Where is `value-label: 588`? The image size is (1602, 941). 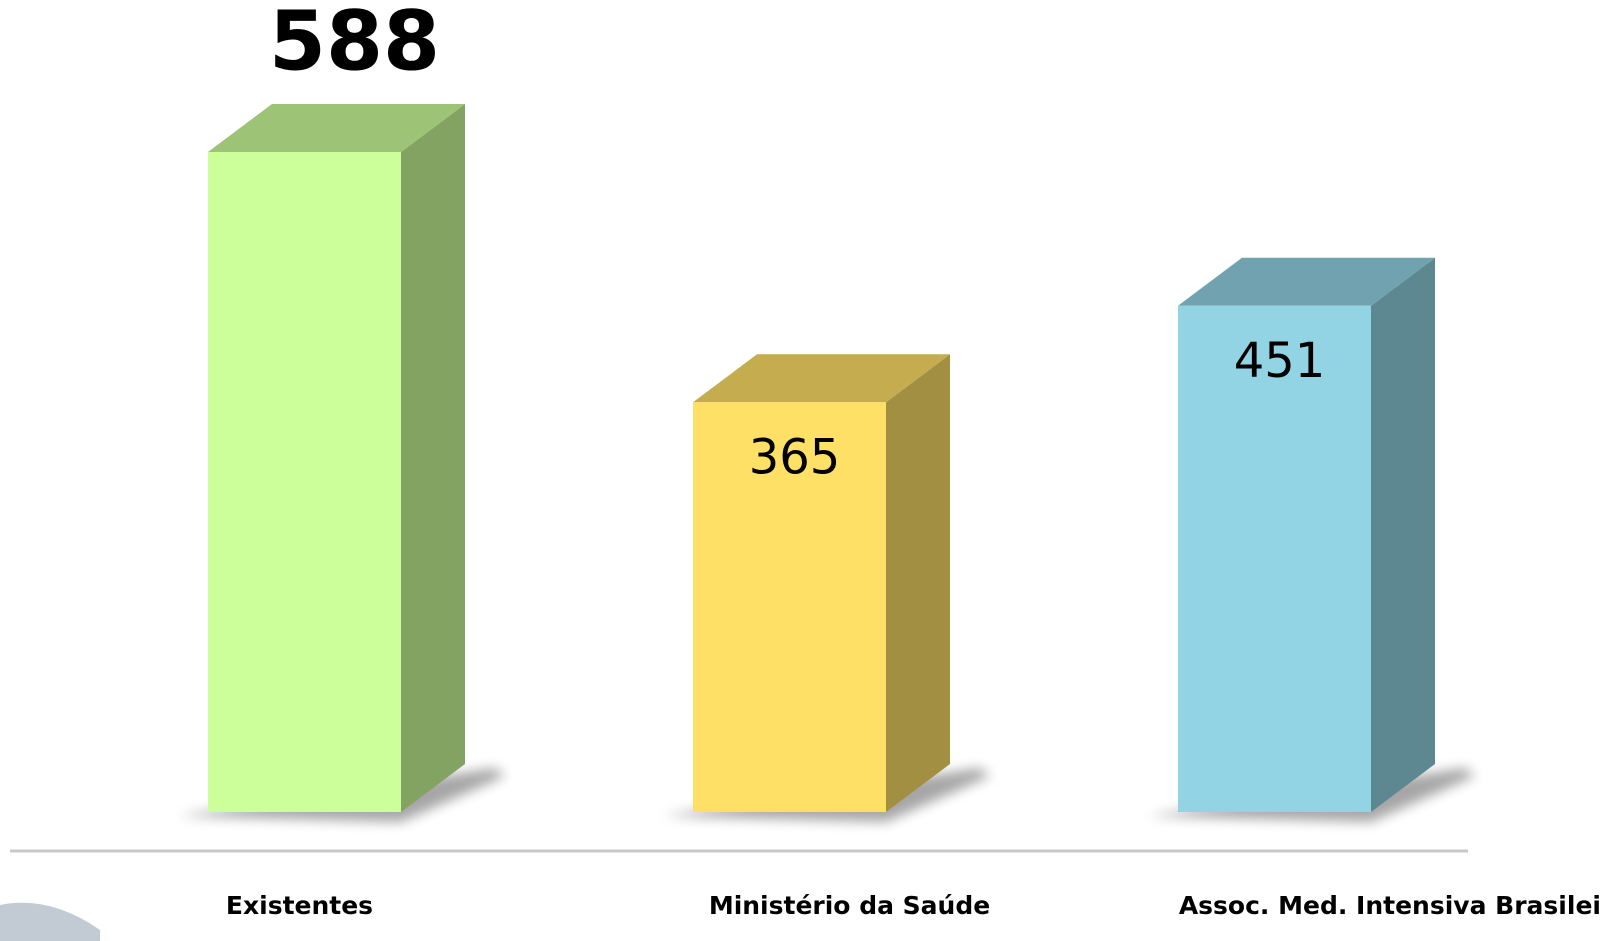
value-label: 588 is located at coordinates (354, 44).